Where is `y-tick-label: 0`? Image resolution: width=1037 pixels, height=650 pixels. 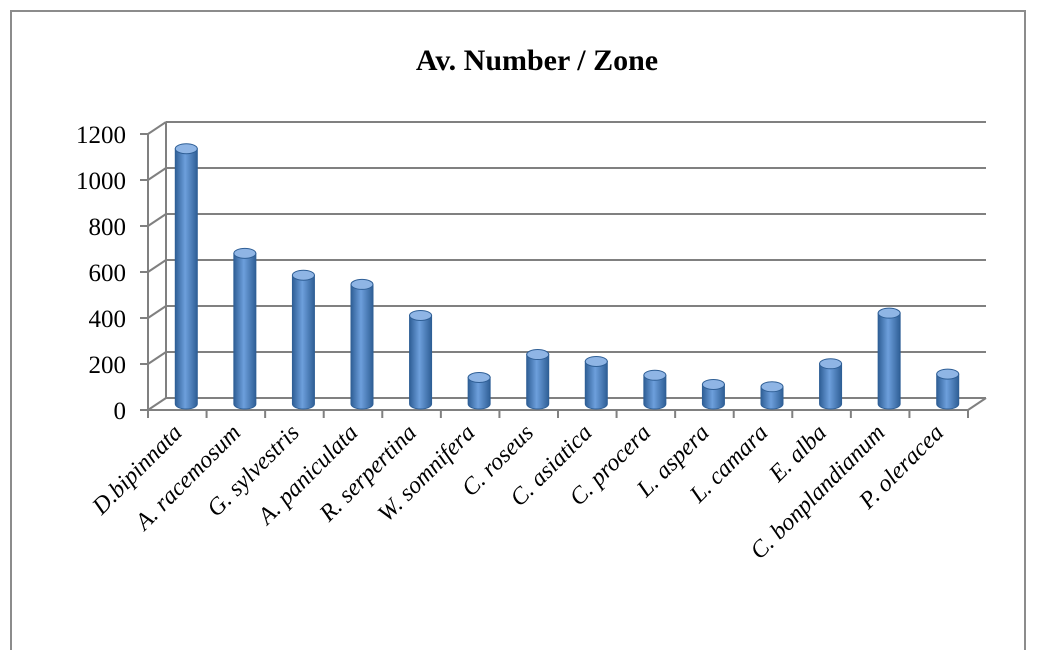 y-tick-label: 0 is located at coordinates (120, 411).